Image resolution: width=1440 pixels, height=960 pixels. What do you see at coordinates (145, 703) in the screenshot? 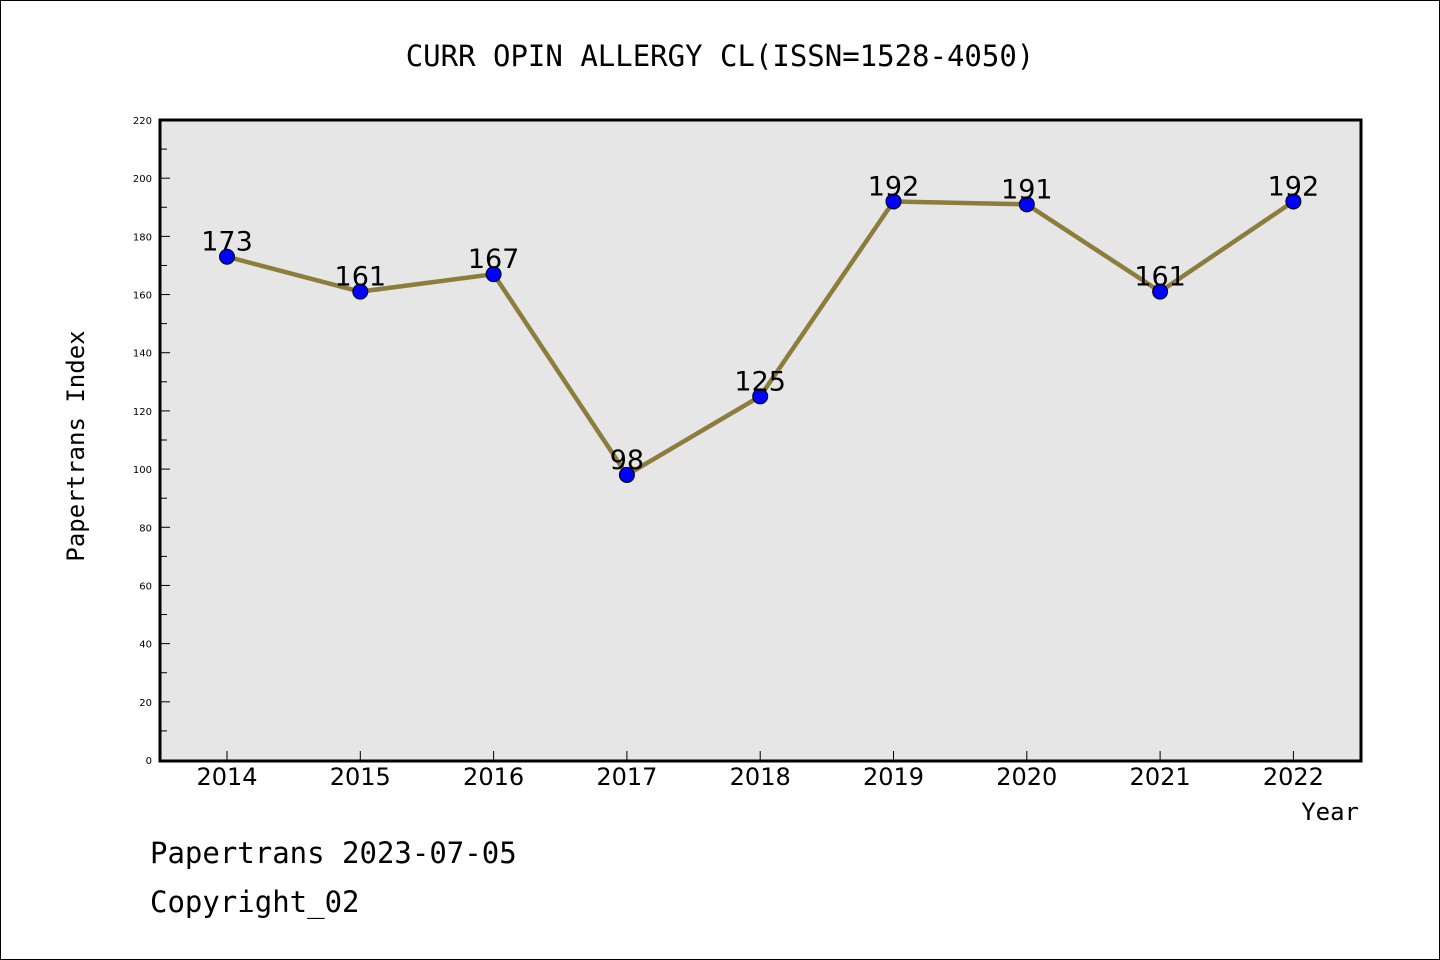
I see `y-tick-label: 20` at bounding box center [145, 703].